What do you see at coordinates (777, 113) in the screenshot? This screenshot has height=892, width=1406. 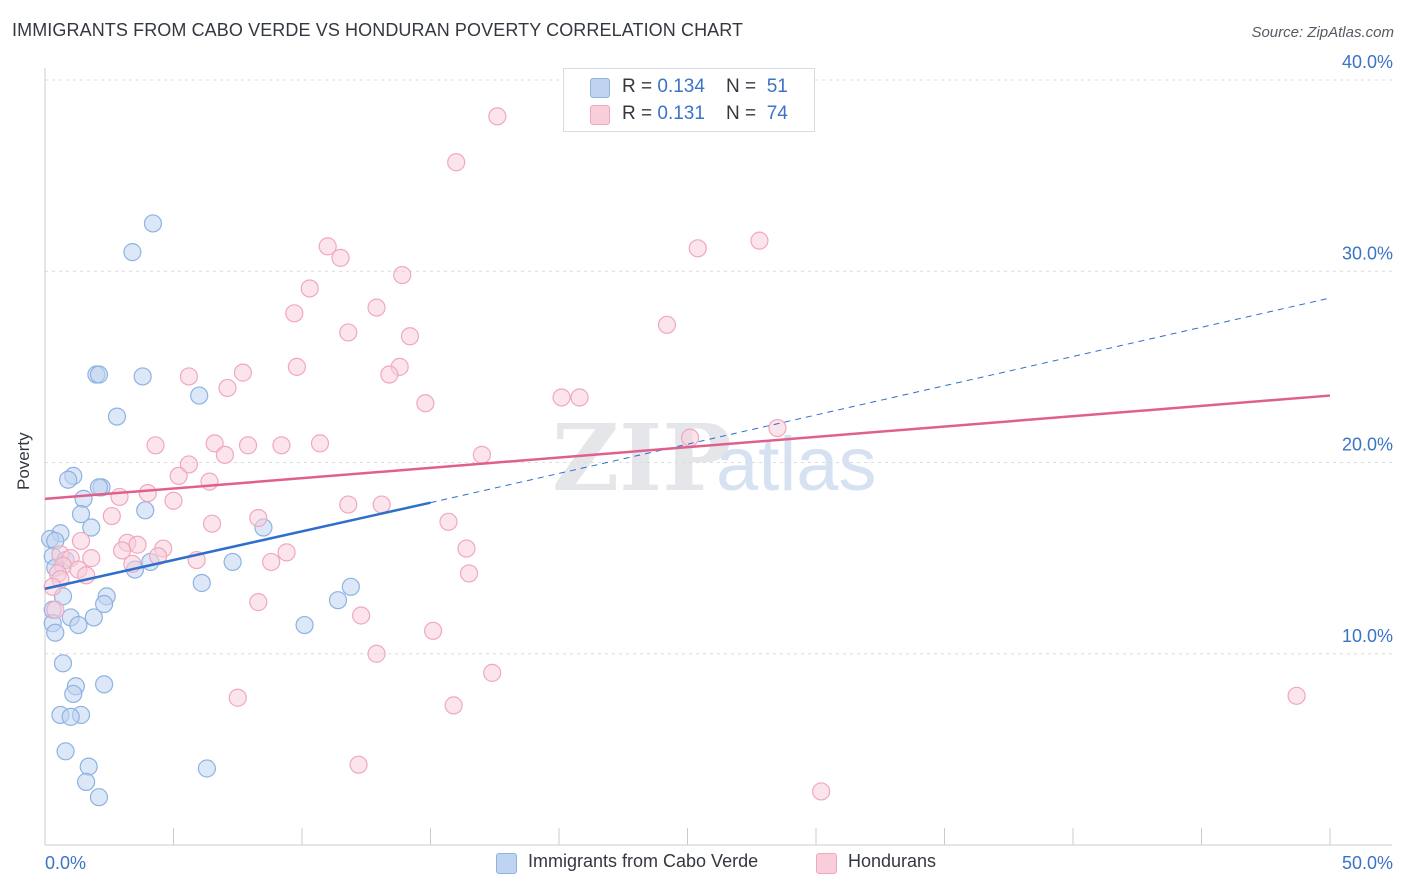 I see `legend-n-value-hondurans: 74` at bounding box center [777, 113].